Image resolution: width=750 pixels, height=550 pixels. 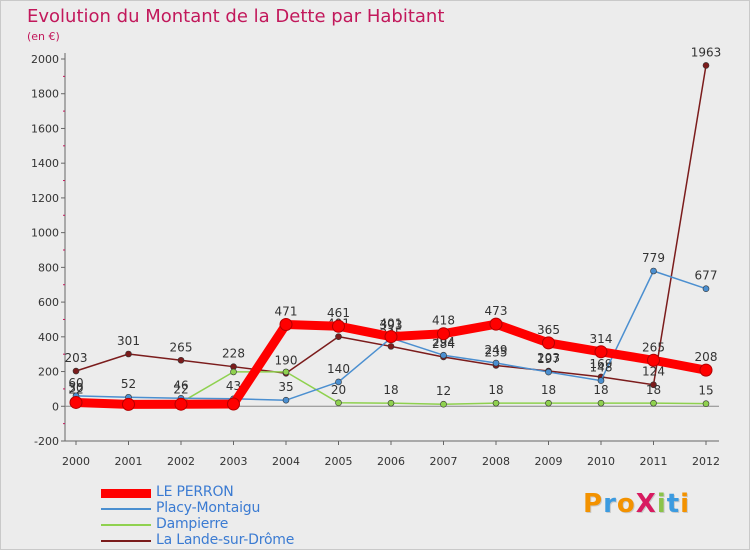 I want to click on y-tick-label: -200, so click(x=46, y=441).